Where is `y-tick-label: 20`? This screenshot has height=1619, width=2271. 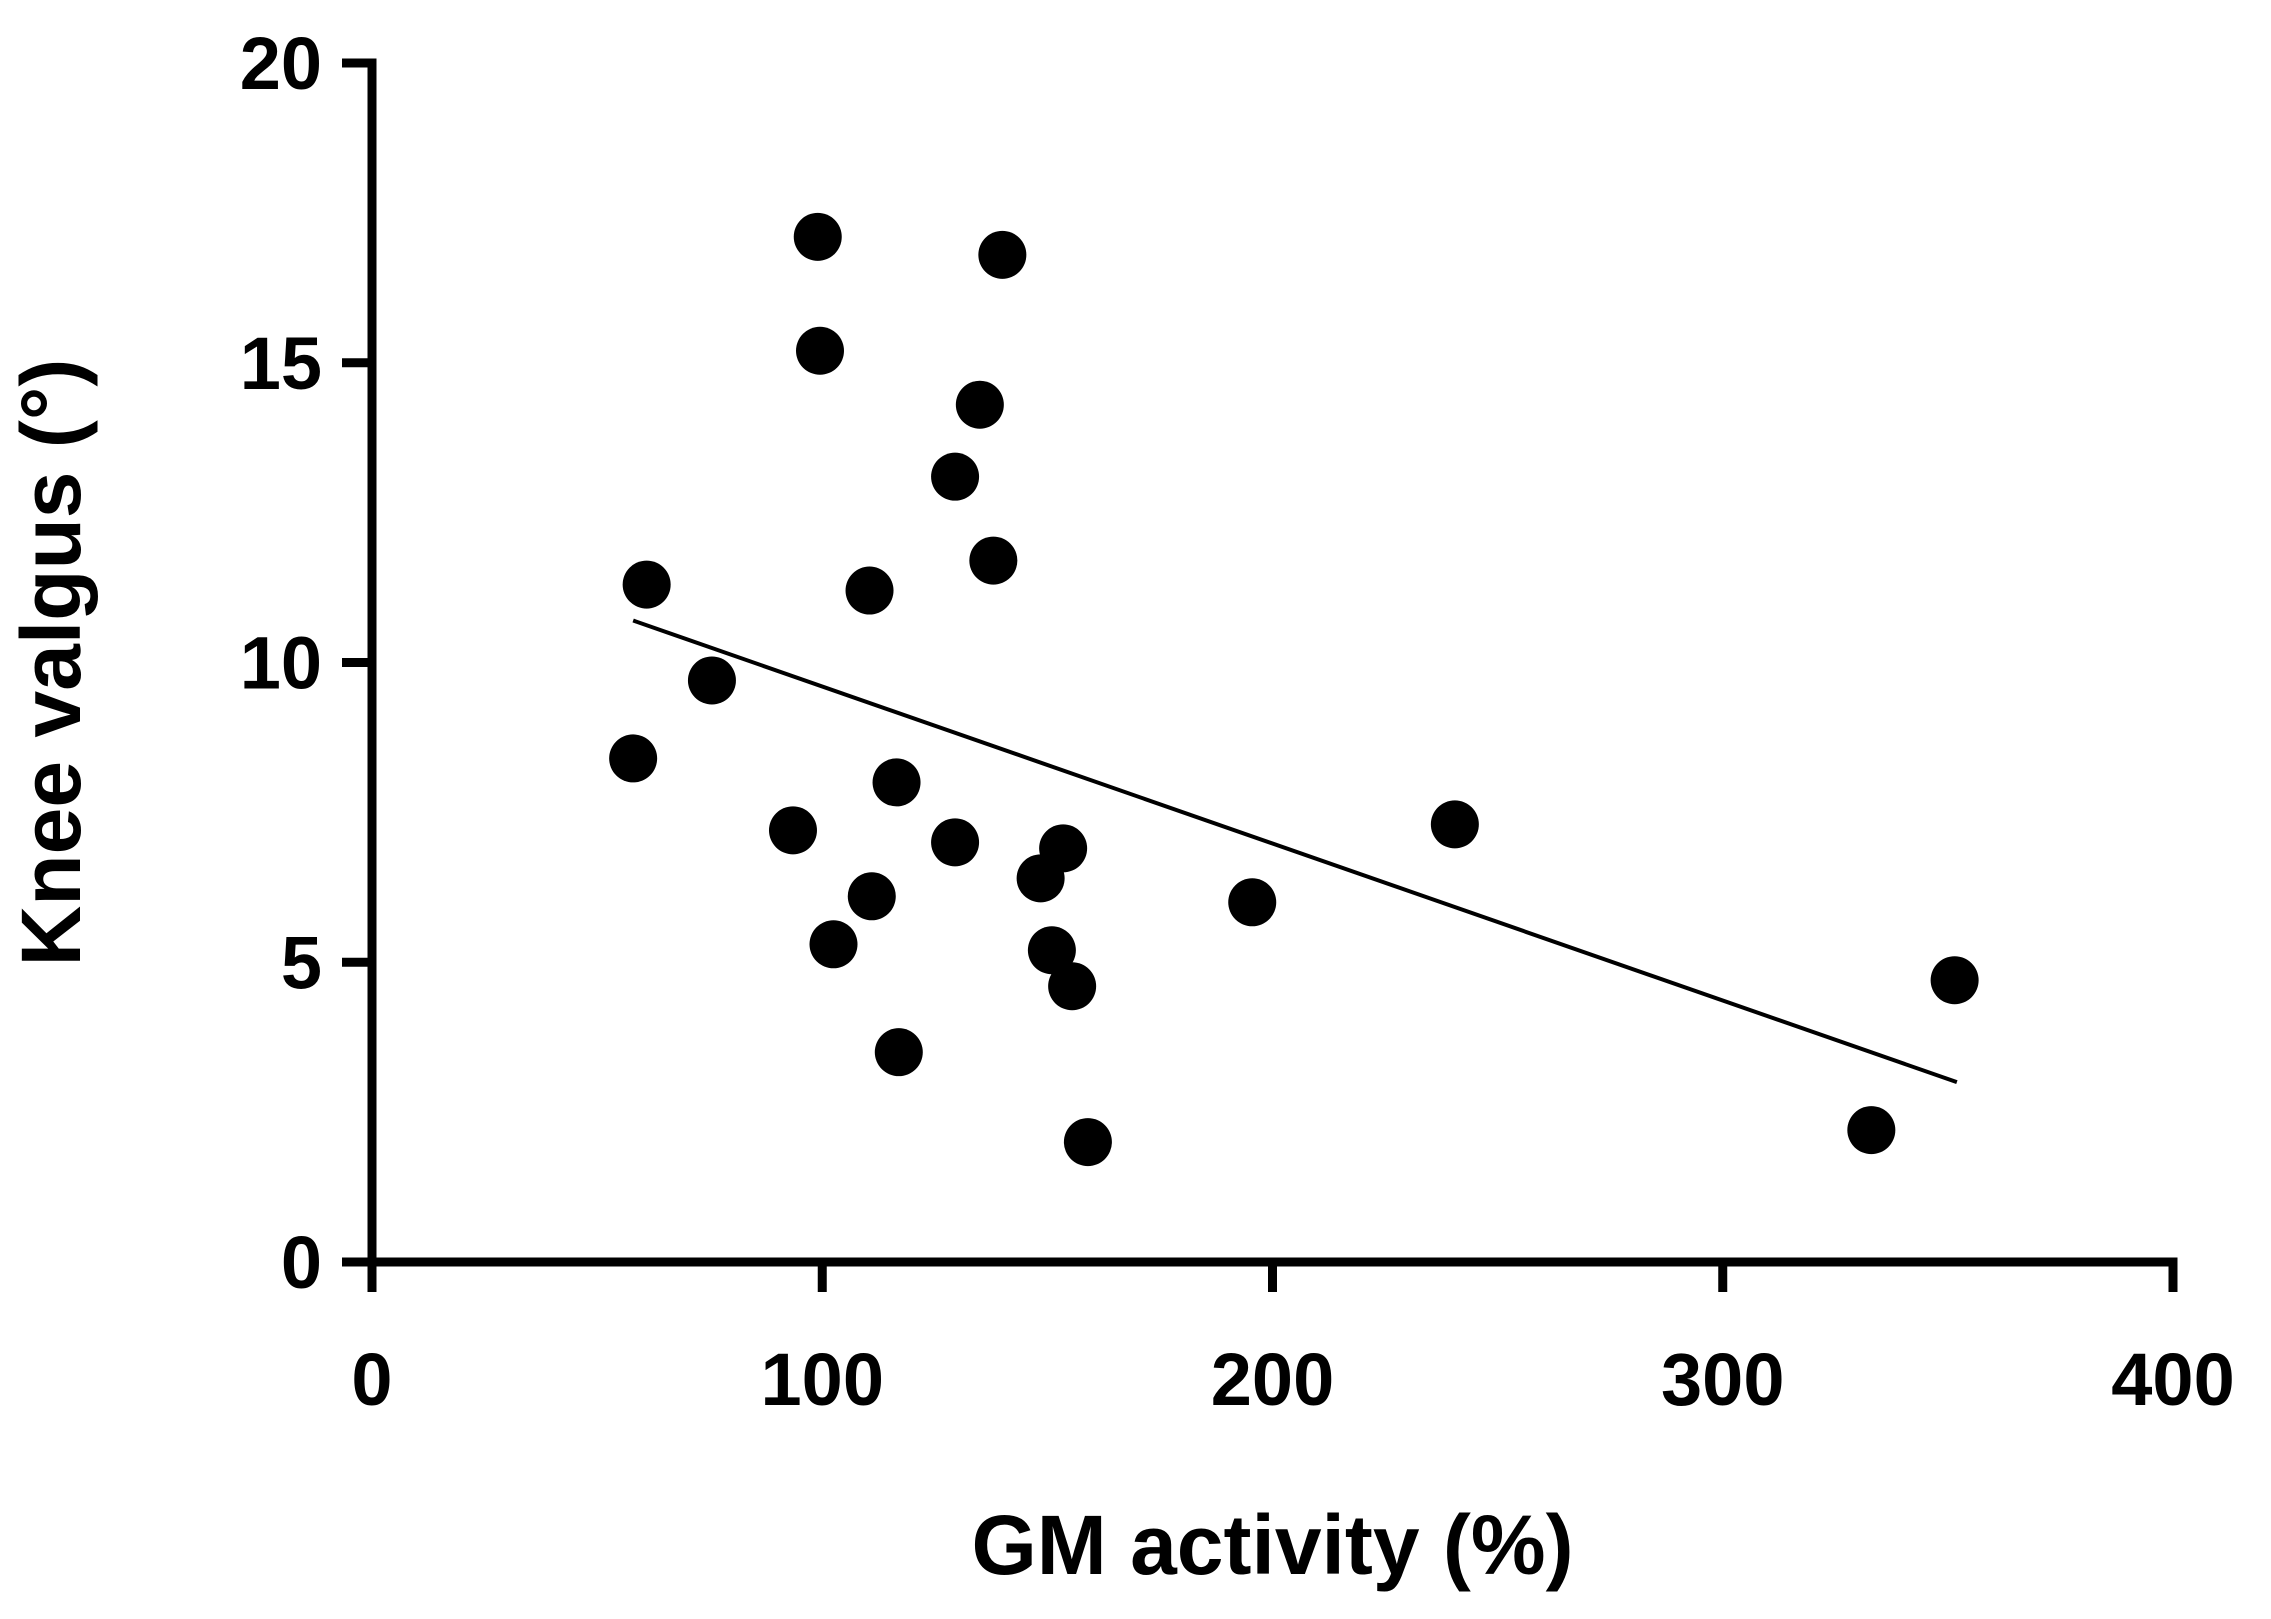 y-tick-label: 20 is located at coordinates (281, 63).